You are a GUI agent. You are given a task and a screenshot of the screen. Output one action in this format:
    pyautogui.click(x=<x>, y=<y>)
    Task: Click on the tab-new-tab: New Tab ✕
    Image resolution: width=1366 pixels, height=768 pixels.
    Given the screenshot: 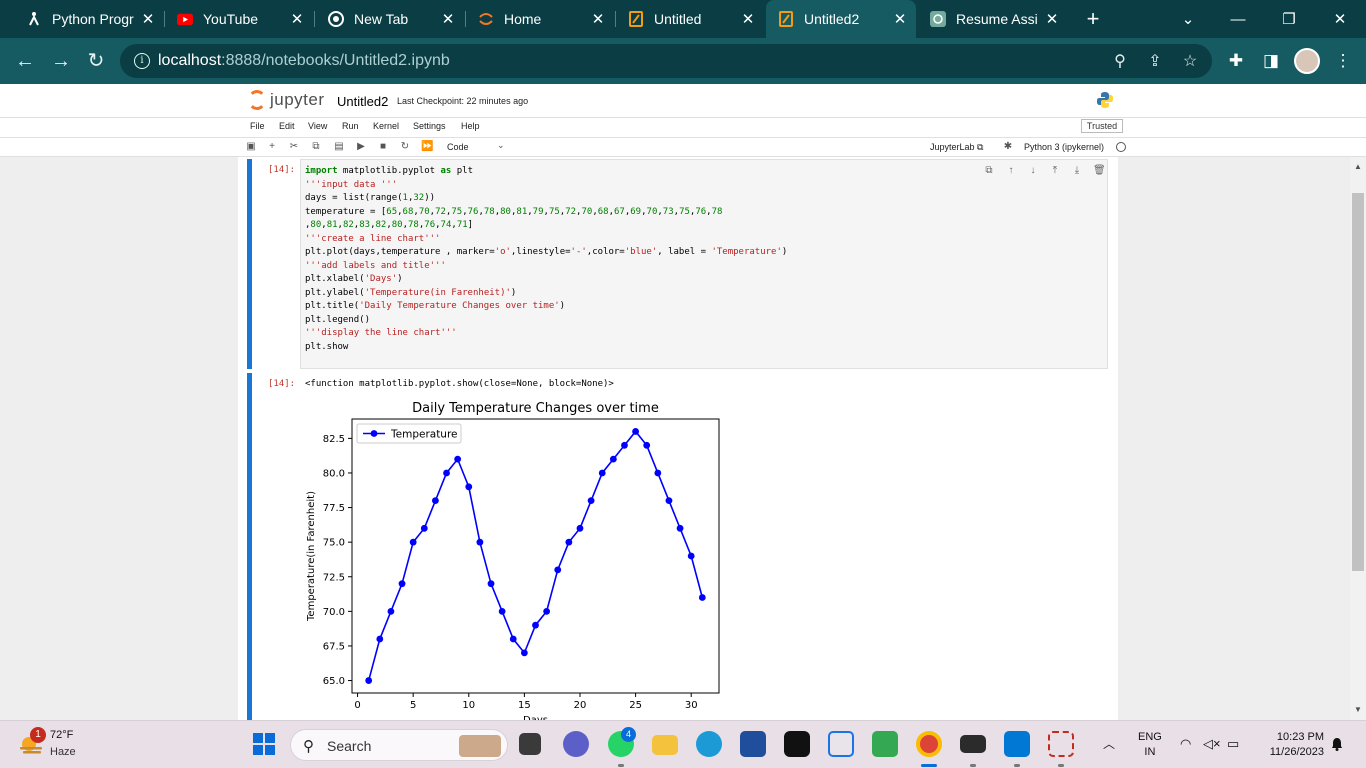 What is the action you would take?
    pyautogui.click(x=390, y=19)
    